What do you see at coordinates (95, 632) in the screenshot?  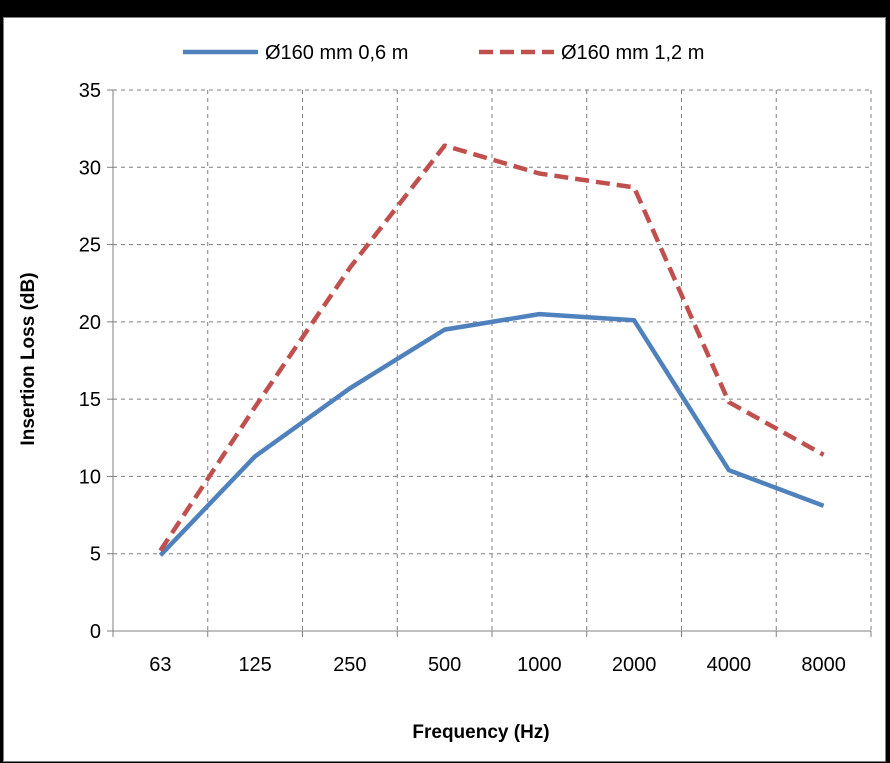 I see `y-tick-label: 0` at bounding box center [95, 632].